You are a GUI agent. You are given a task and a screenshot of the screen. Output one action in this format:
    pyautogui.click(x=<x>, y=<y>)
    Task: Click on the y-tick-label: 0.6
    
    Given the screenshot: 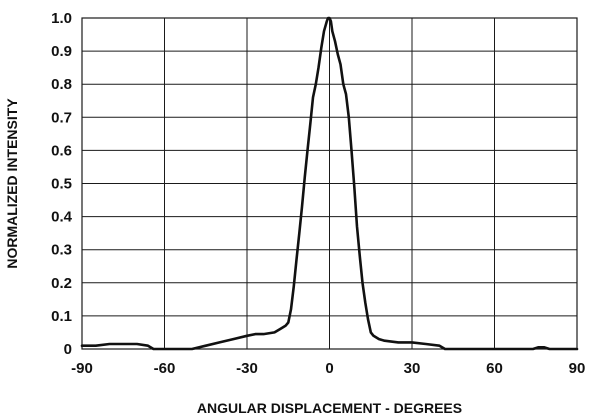 What is the action you would take?
    pyautogui.click(x=61, y=150)
    